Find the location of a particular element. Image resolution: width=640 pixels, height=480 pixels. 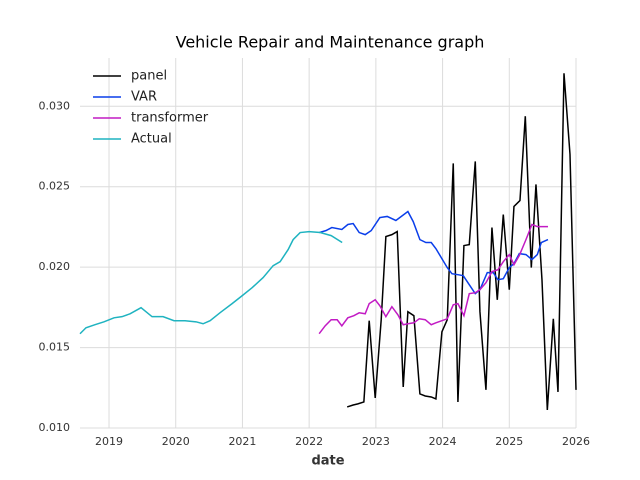

y-tick-label: 0.020 is located at coordinates (55, 266).